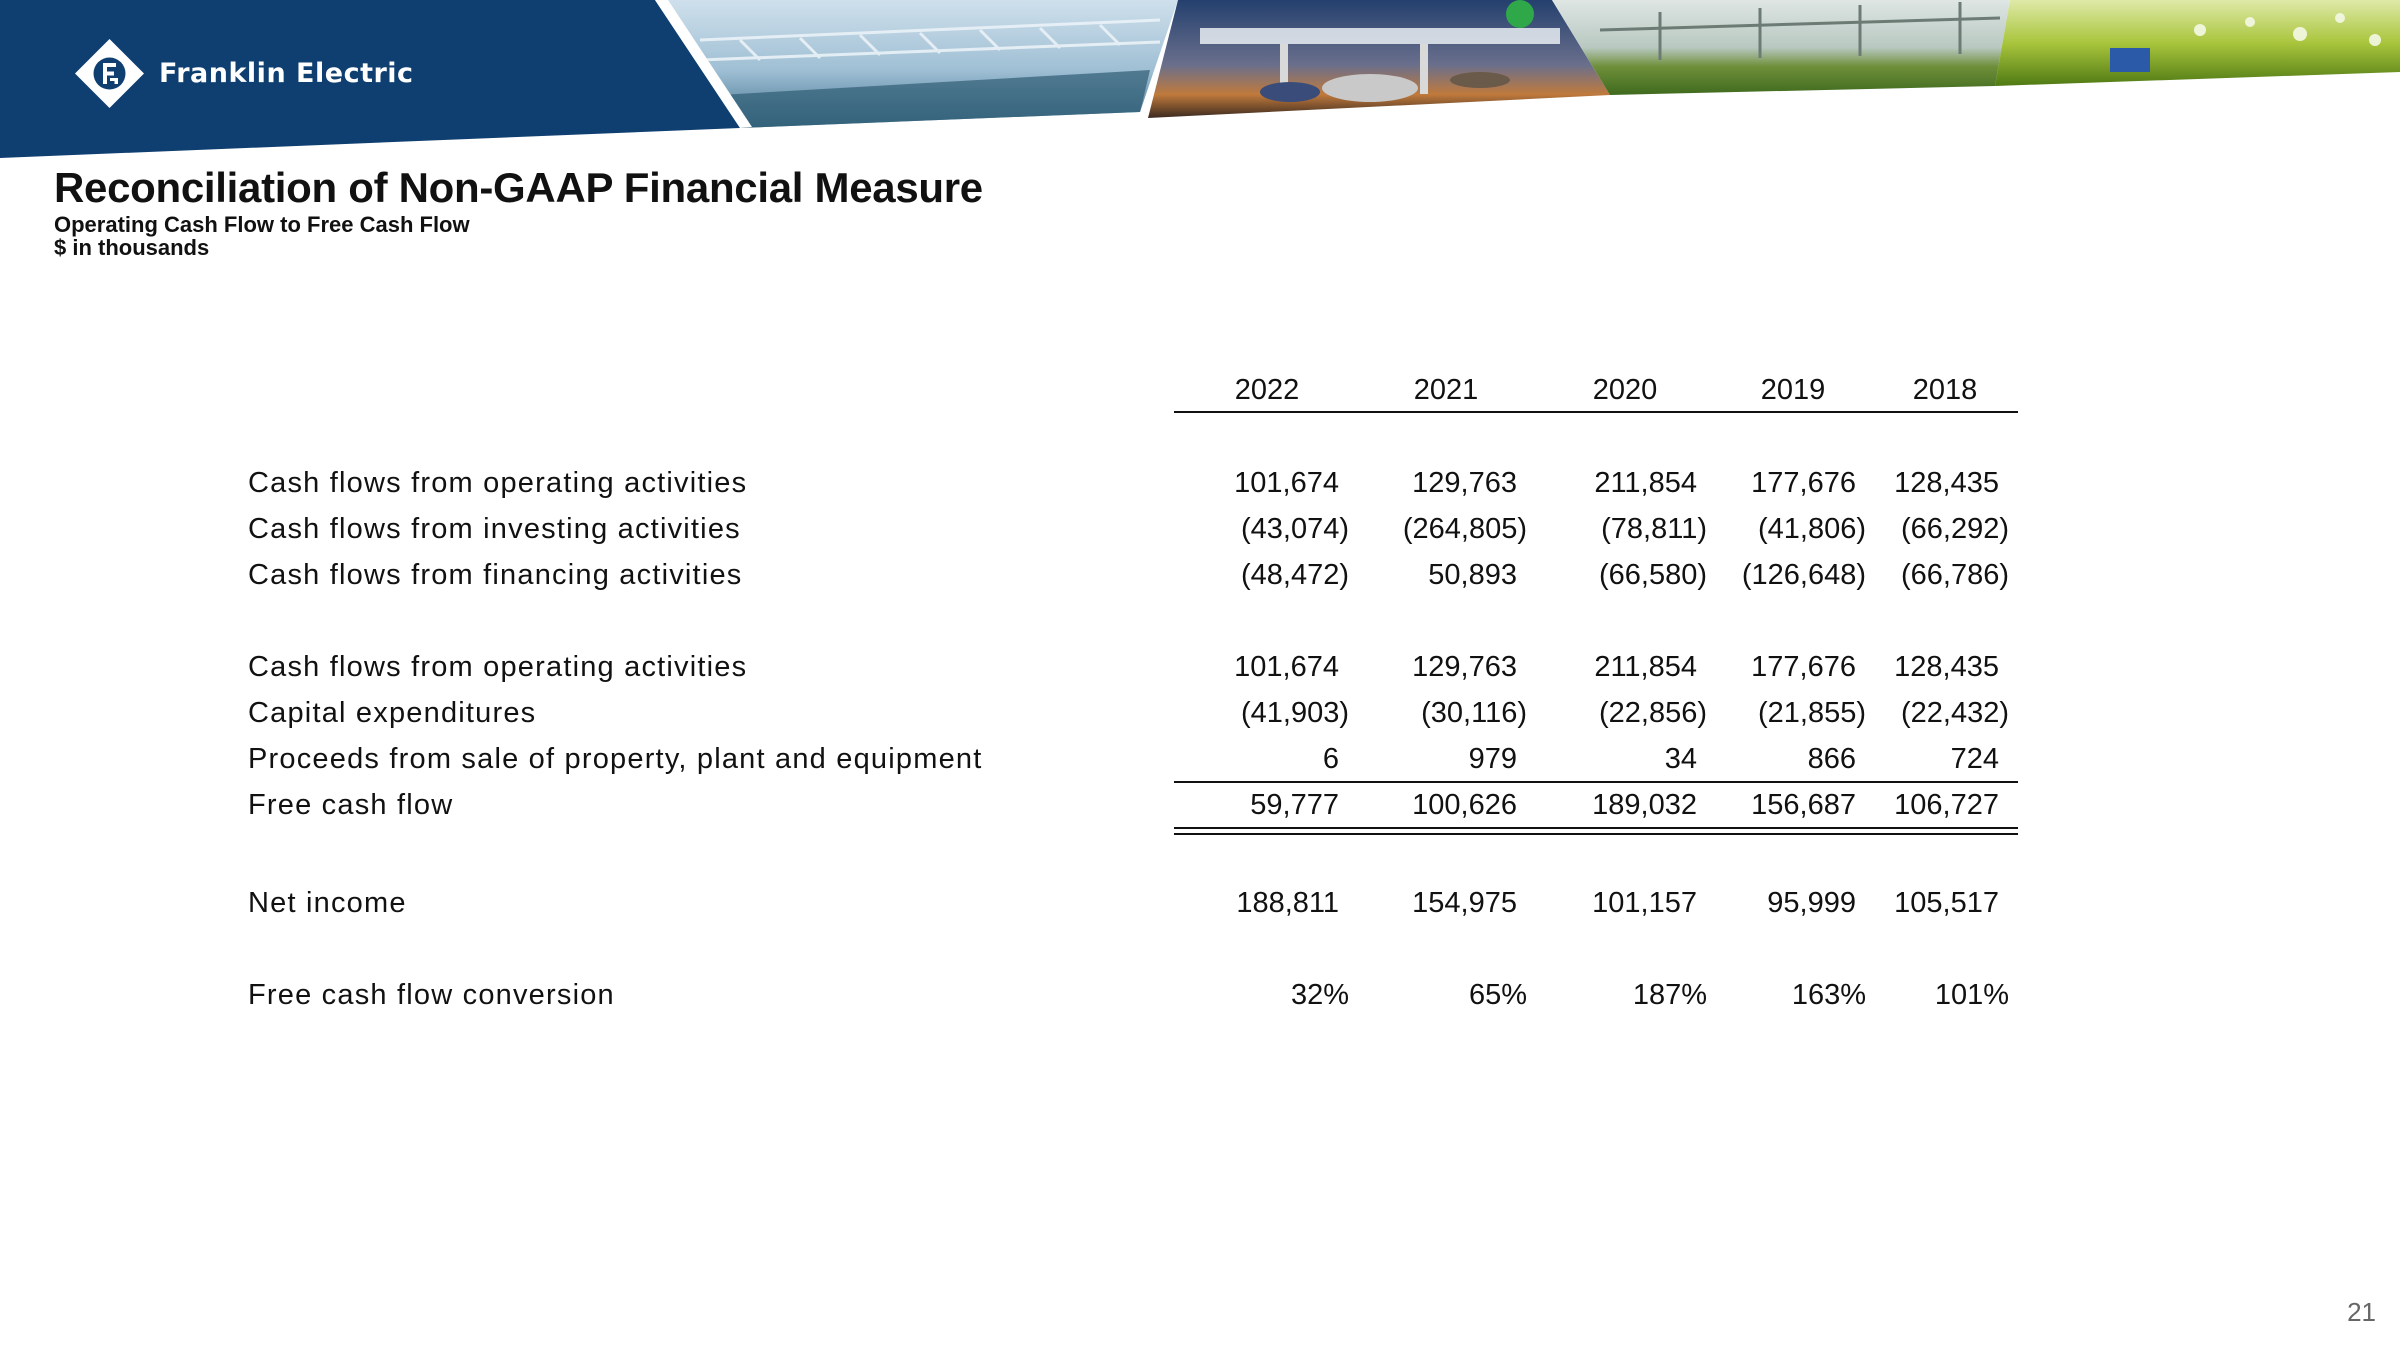 Image resolution: width=2400 pixels, height=1350 pixels. What do you see at coordinates (1330, 759) in the screenshot?
I see `cell-value: 6` at bounding box center [1330, 759].